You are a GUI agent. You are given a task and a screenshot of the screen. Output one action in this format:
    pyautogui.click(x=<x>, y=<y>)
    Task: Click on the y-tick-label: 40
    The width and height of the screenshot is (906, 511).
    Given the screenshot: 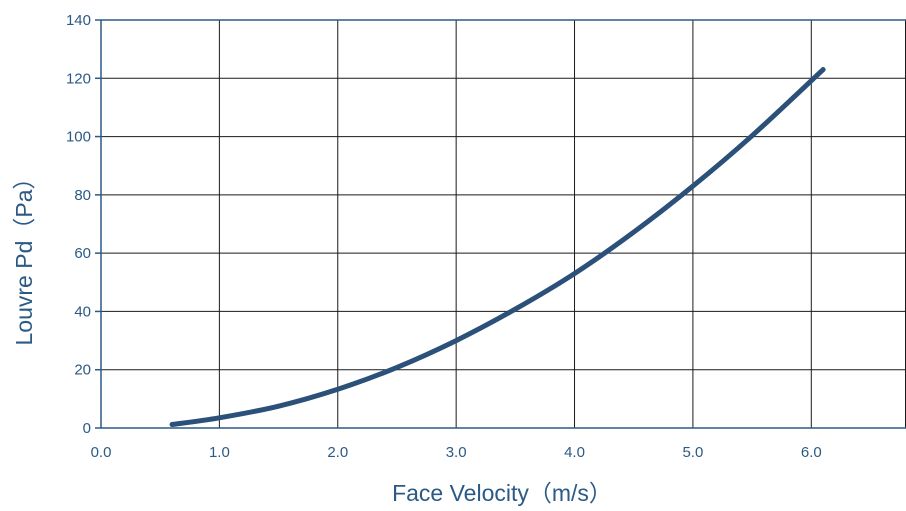 What is the action you would take?
    pyautogui.click(x=82, y=311)
    